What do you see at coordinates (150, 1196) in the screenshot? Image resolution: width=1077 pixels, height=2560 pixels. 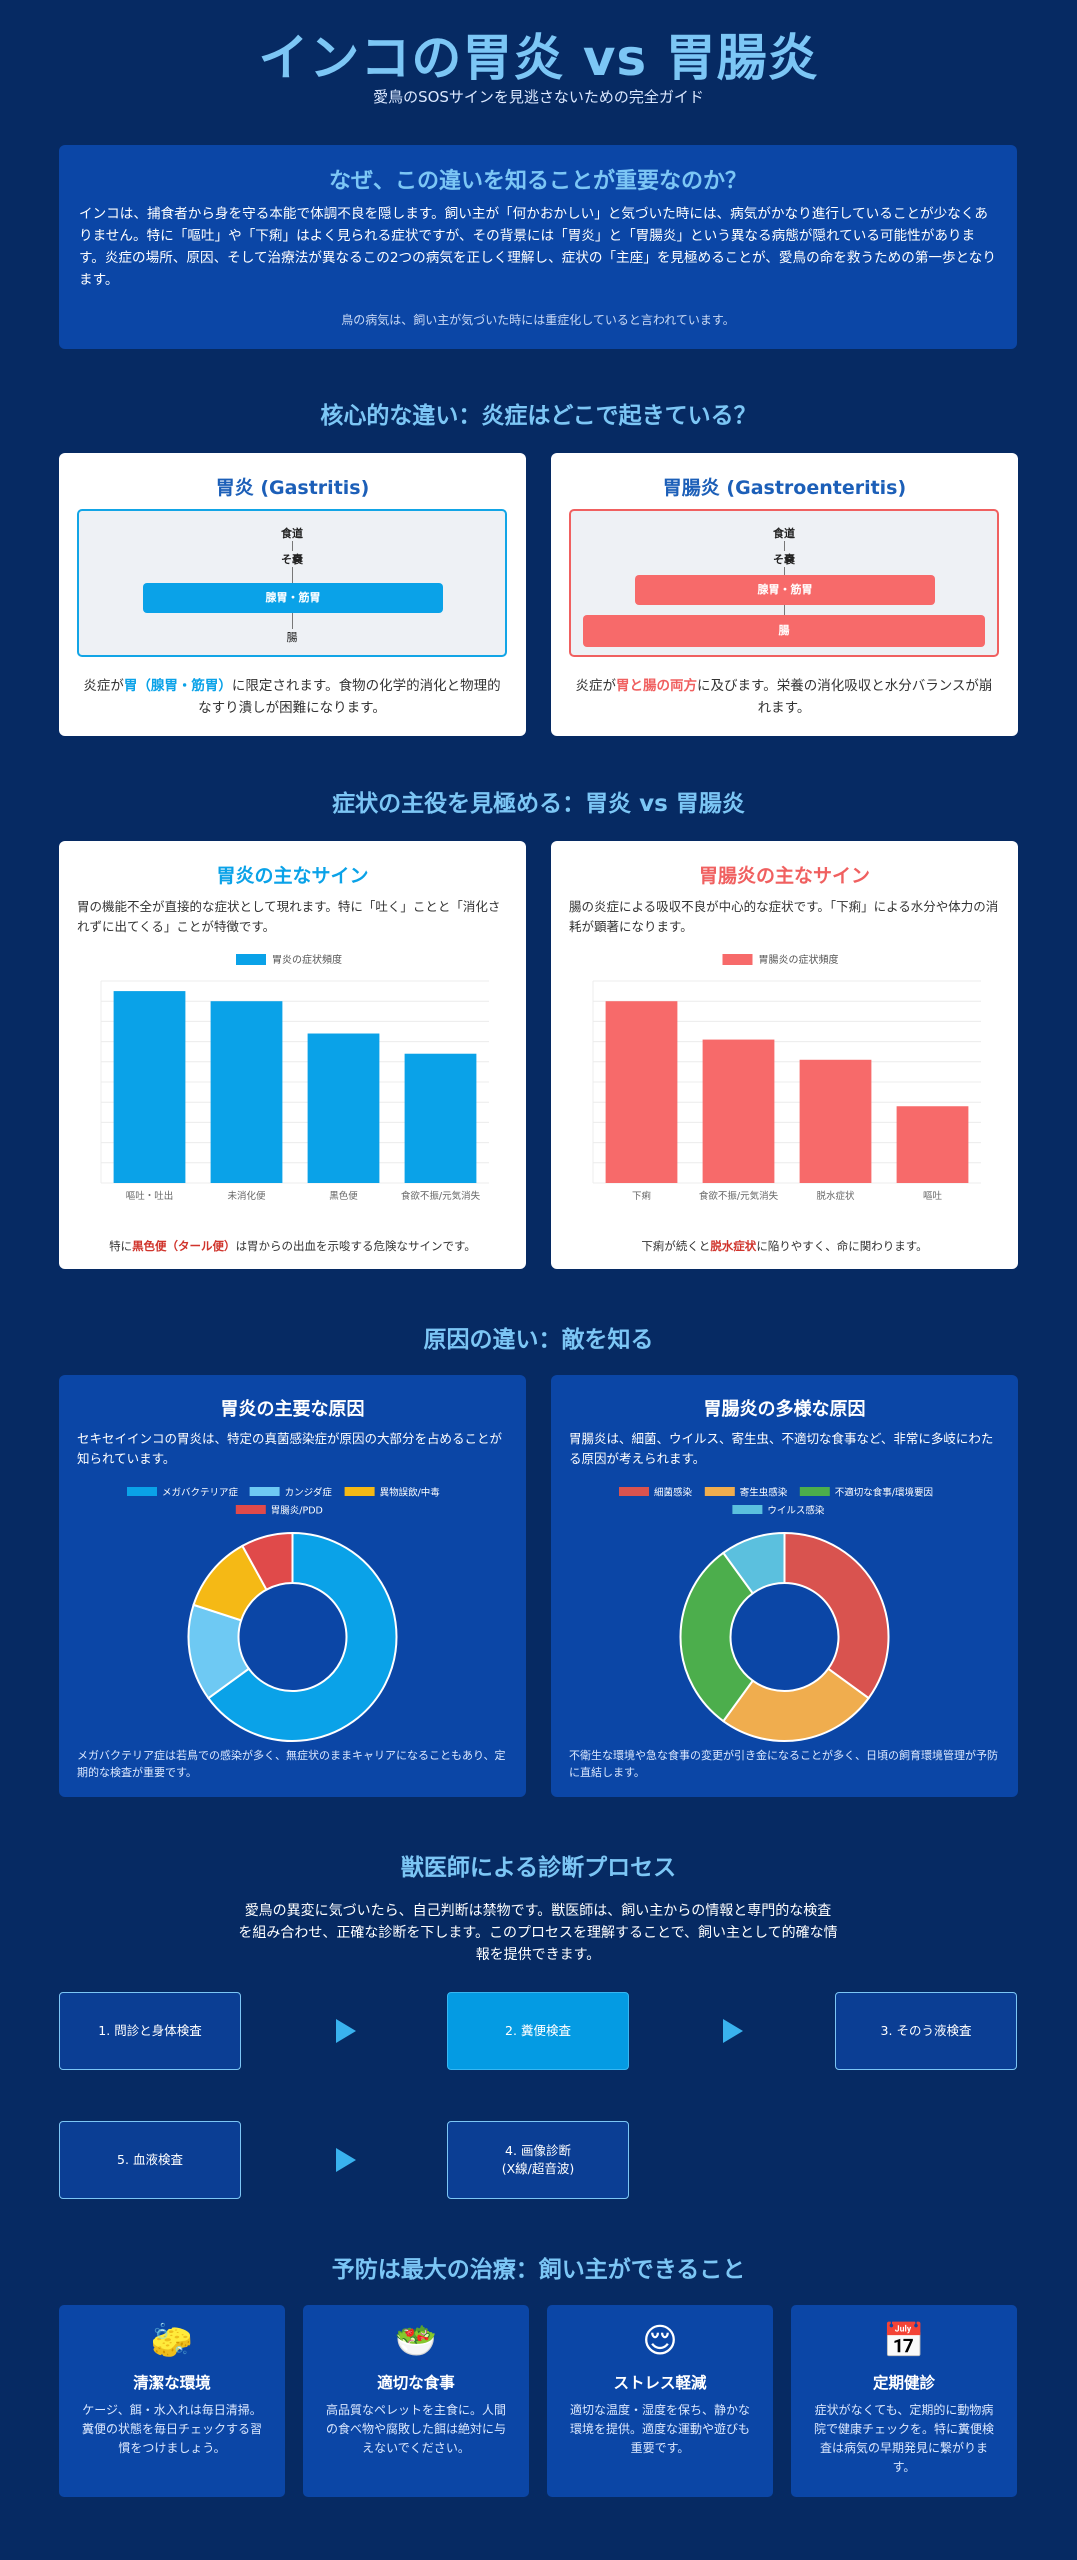 I see `category-label: 嘔吐・吐出` at bounding box center [150, 1196].